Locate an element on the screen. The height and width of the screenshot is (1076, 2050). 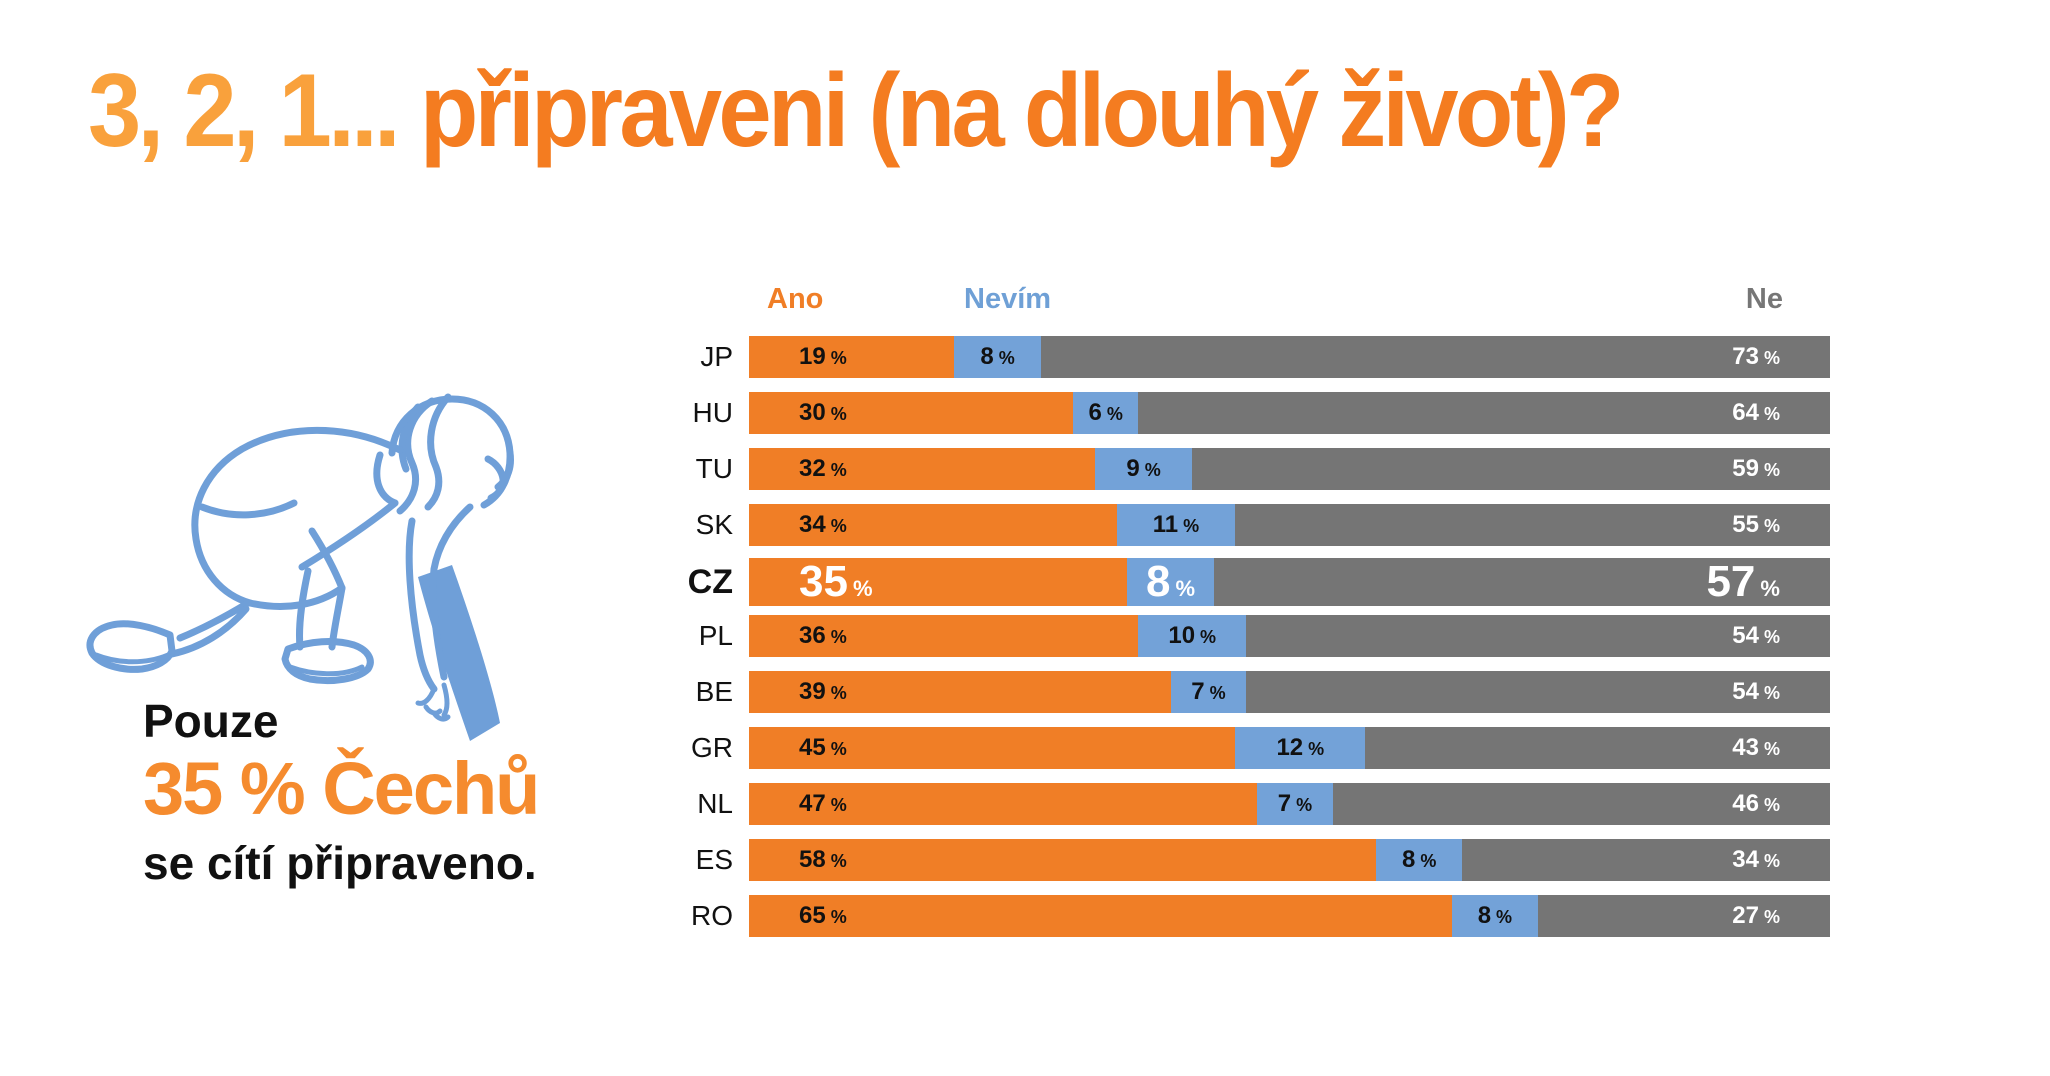
chart-row-tu: TU 32% 9% 59% is located at coordinates (1215, 469).